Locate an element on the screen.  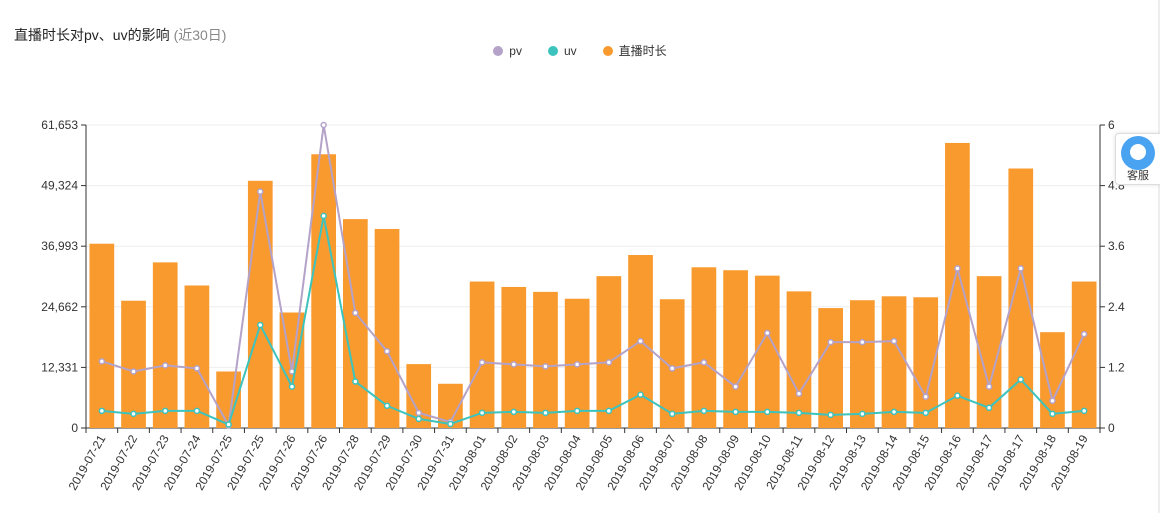
legend-dot-pv is located at coordinates (498, 50).